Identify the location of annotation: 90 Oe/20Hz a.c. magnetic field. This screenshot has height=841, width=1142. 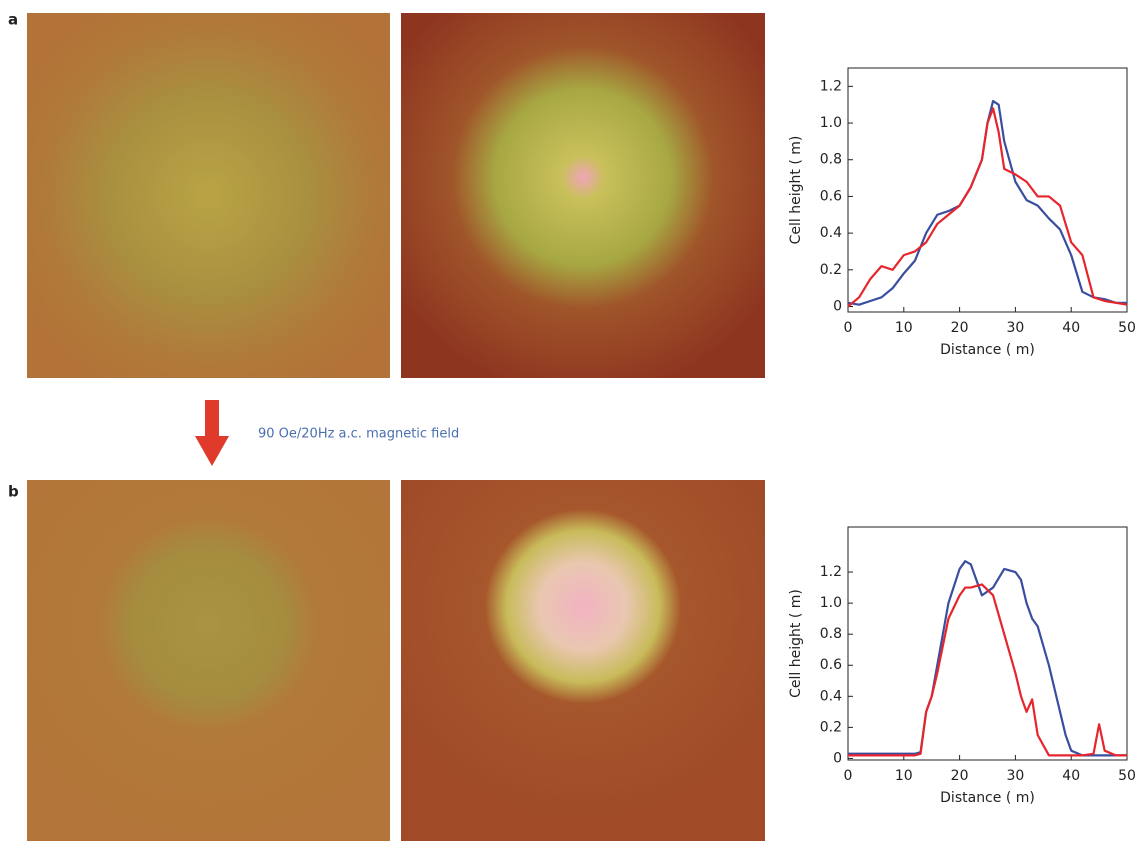
(358, 434).